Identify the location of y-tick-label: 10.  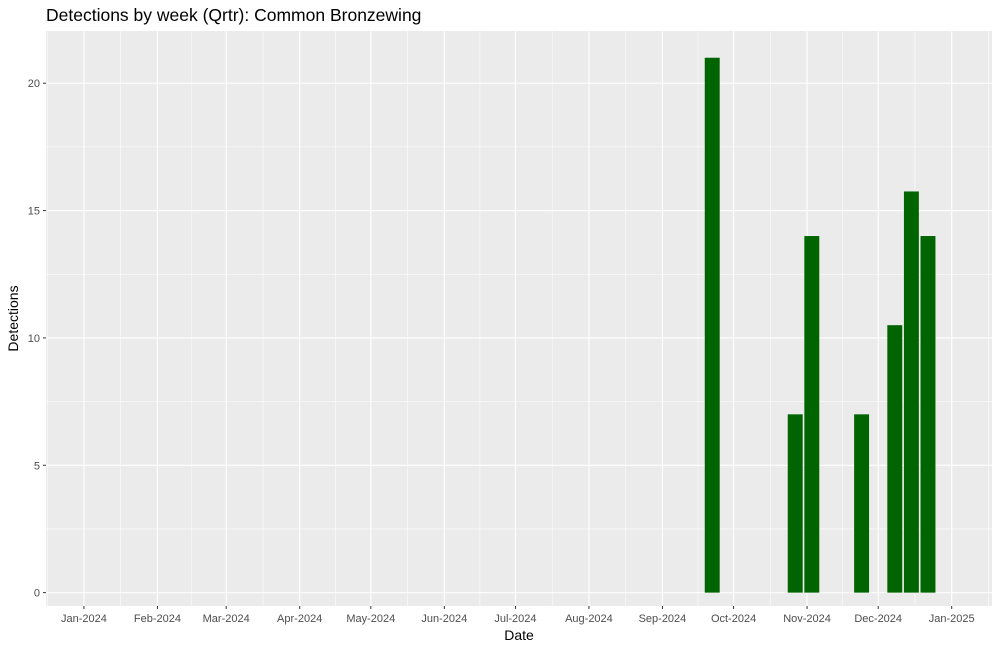
(34, 339).